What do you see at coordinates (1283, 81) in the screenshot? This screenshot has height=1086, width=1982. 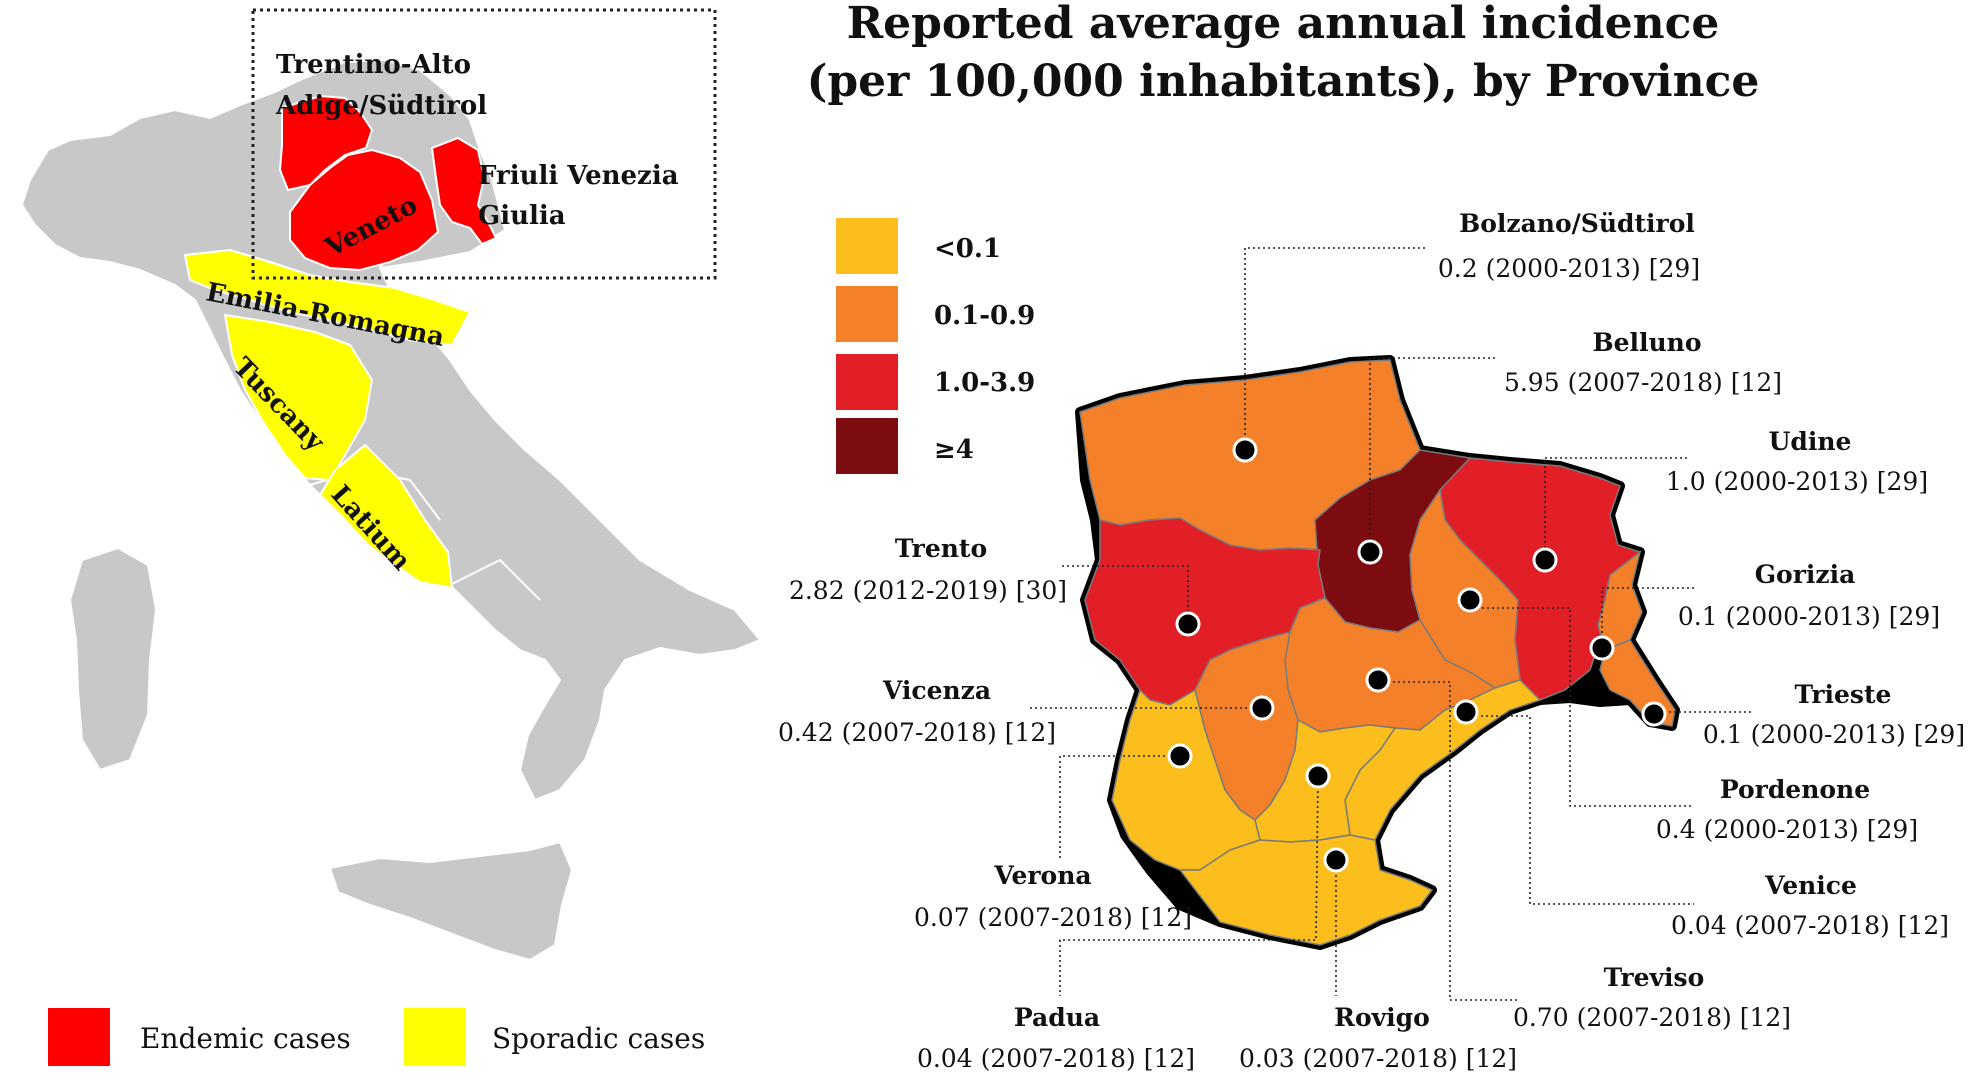 I see `chart-title-line-2: (per 100,000 inhabitants), by Province` at bounding box center [1283, 81].